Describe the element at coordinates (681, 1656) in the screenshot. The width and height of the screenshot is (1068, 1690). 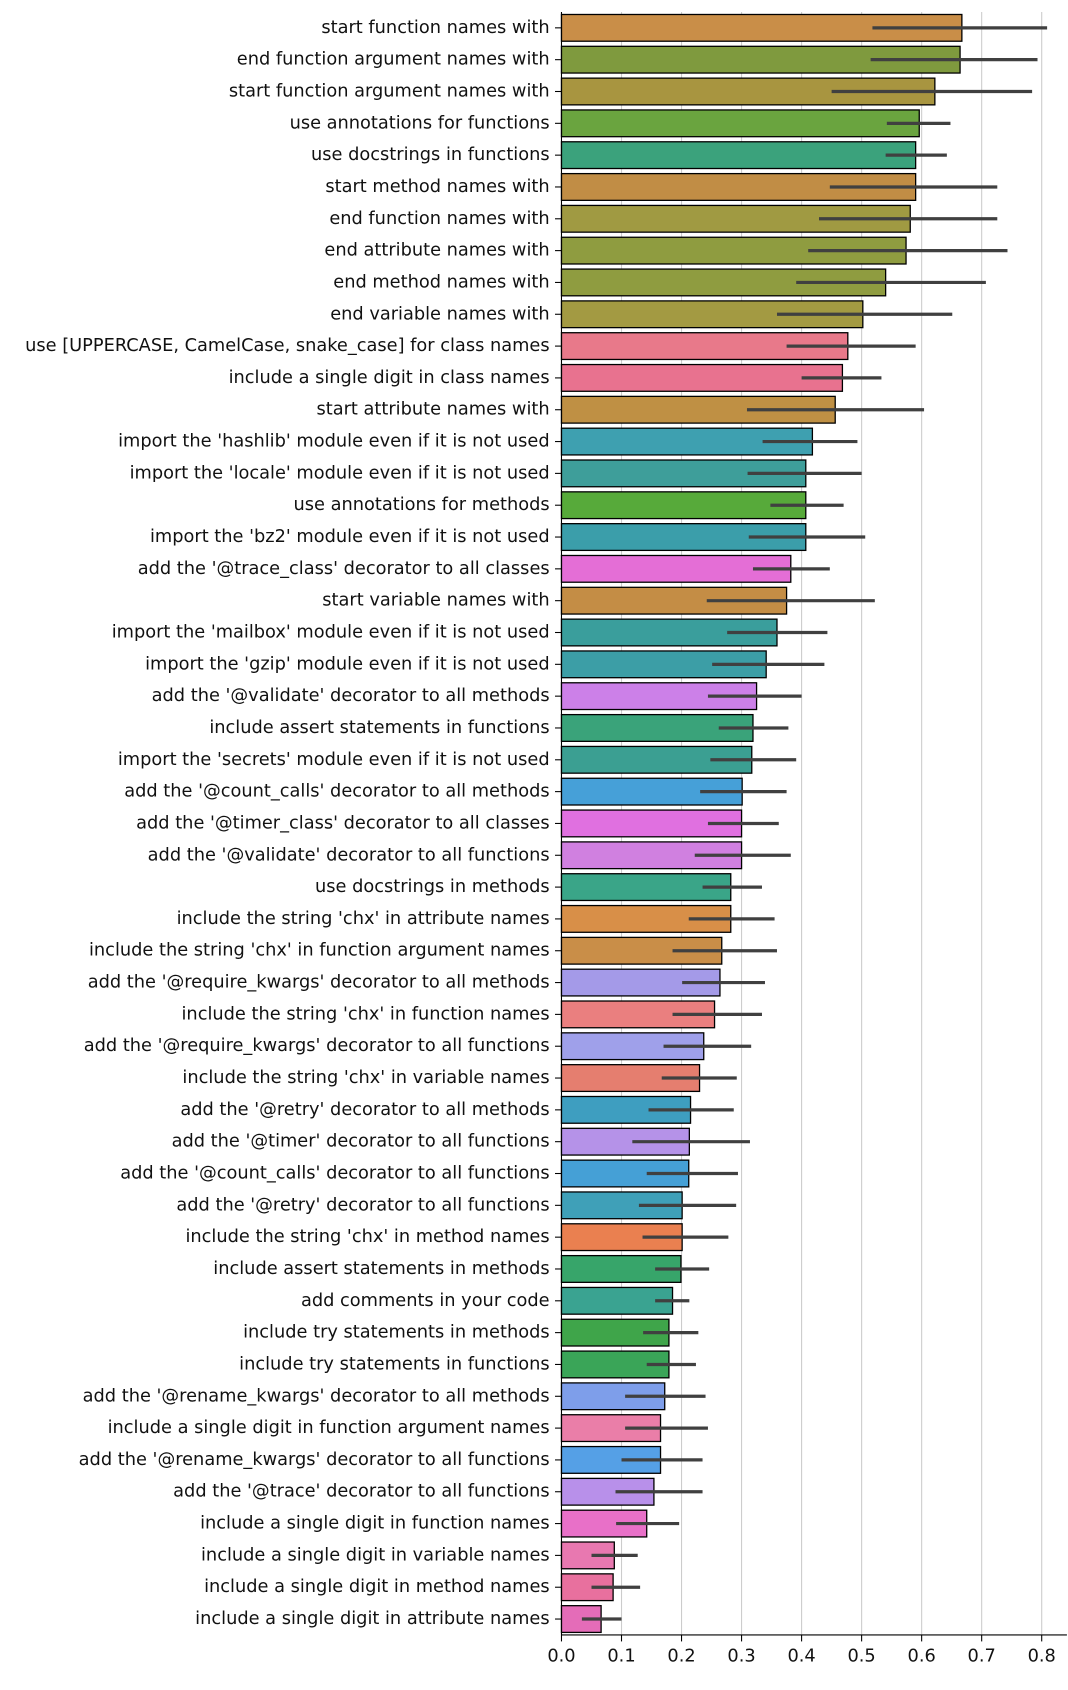
I see `x-tick-label: 0.2` at that location.